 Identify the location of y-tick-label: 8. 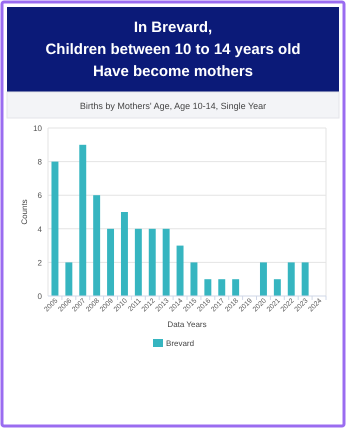
(40, 162).